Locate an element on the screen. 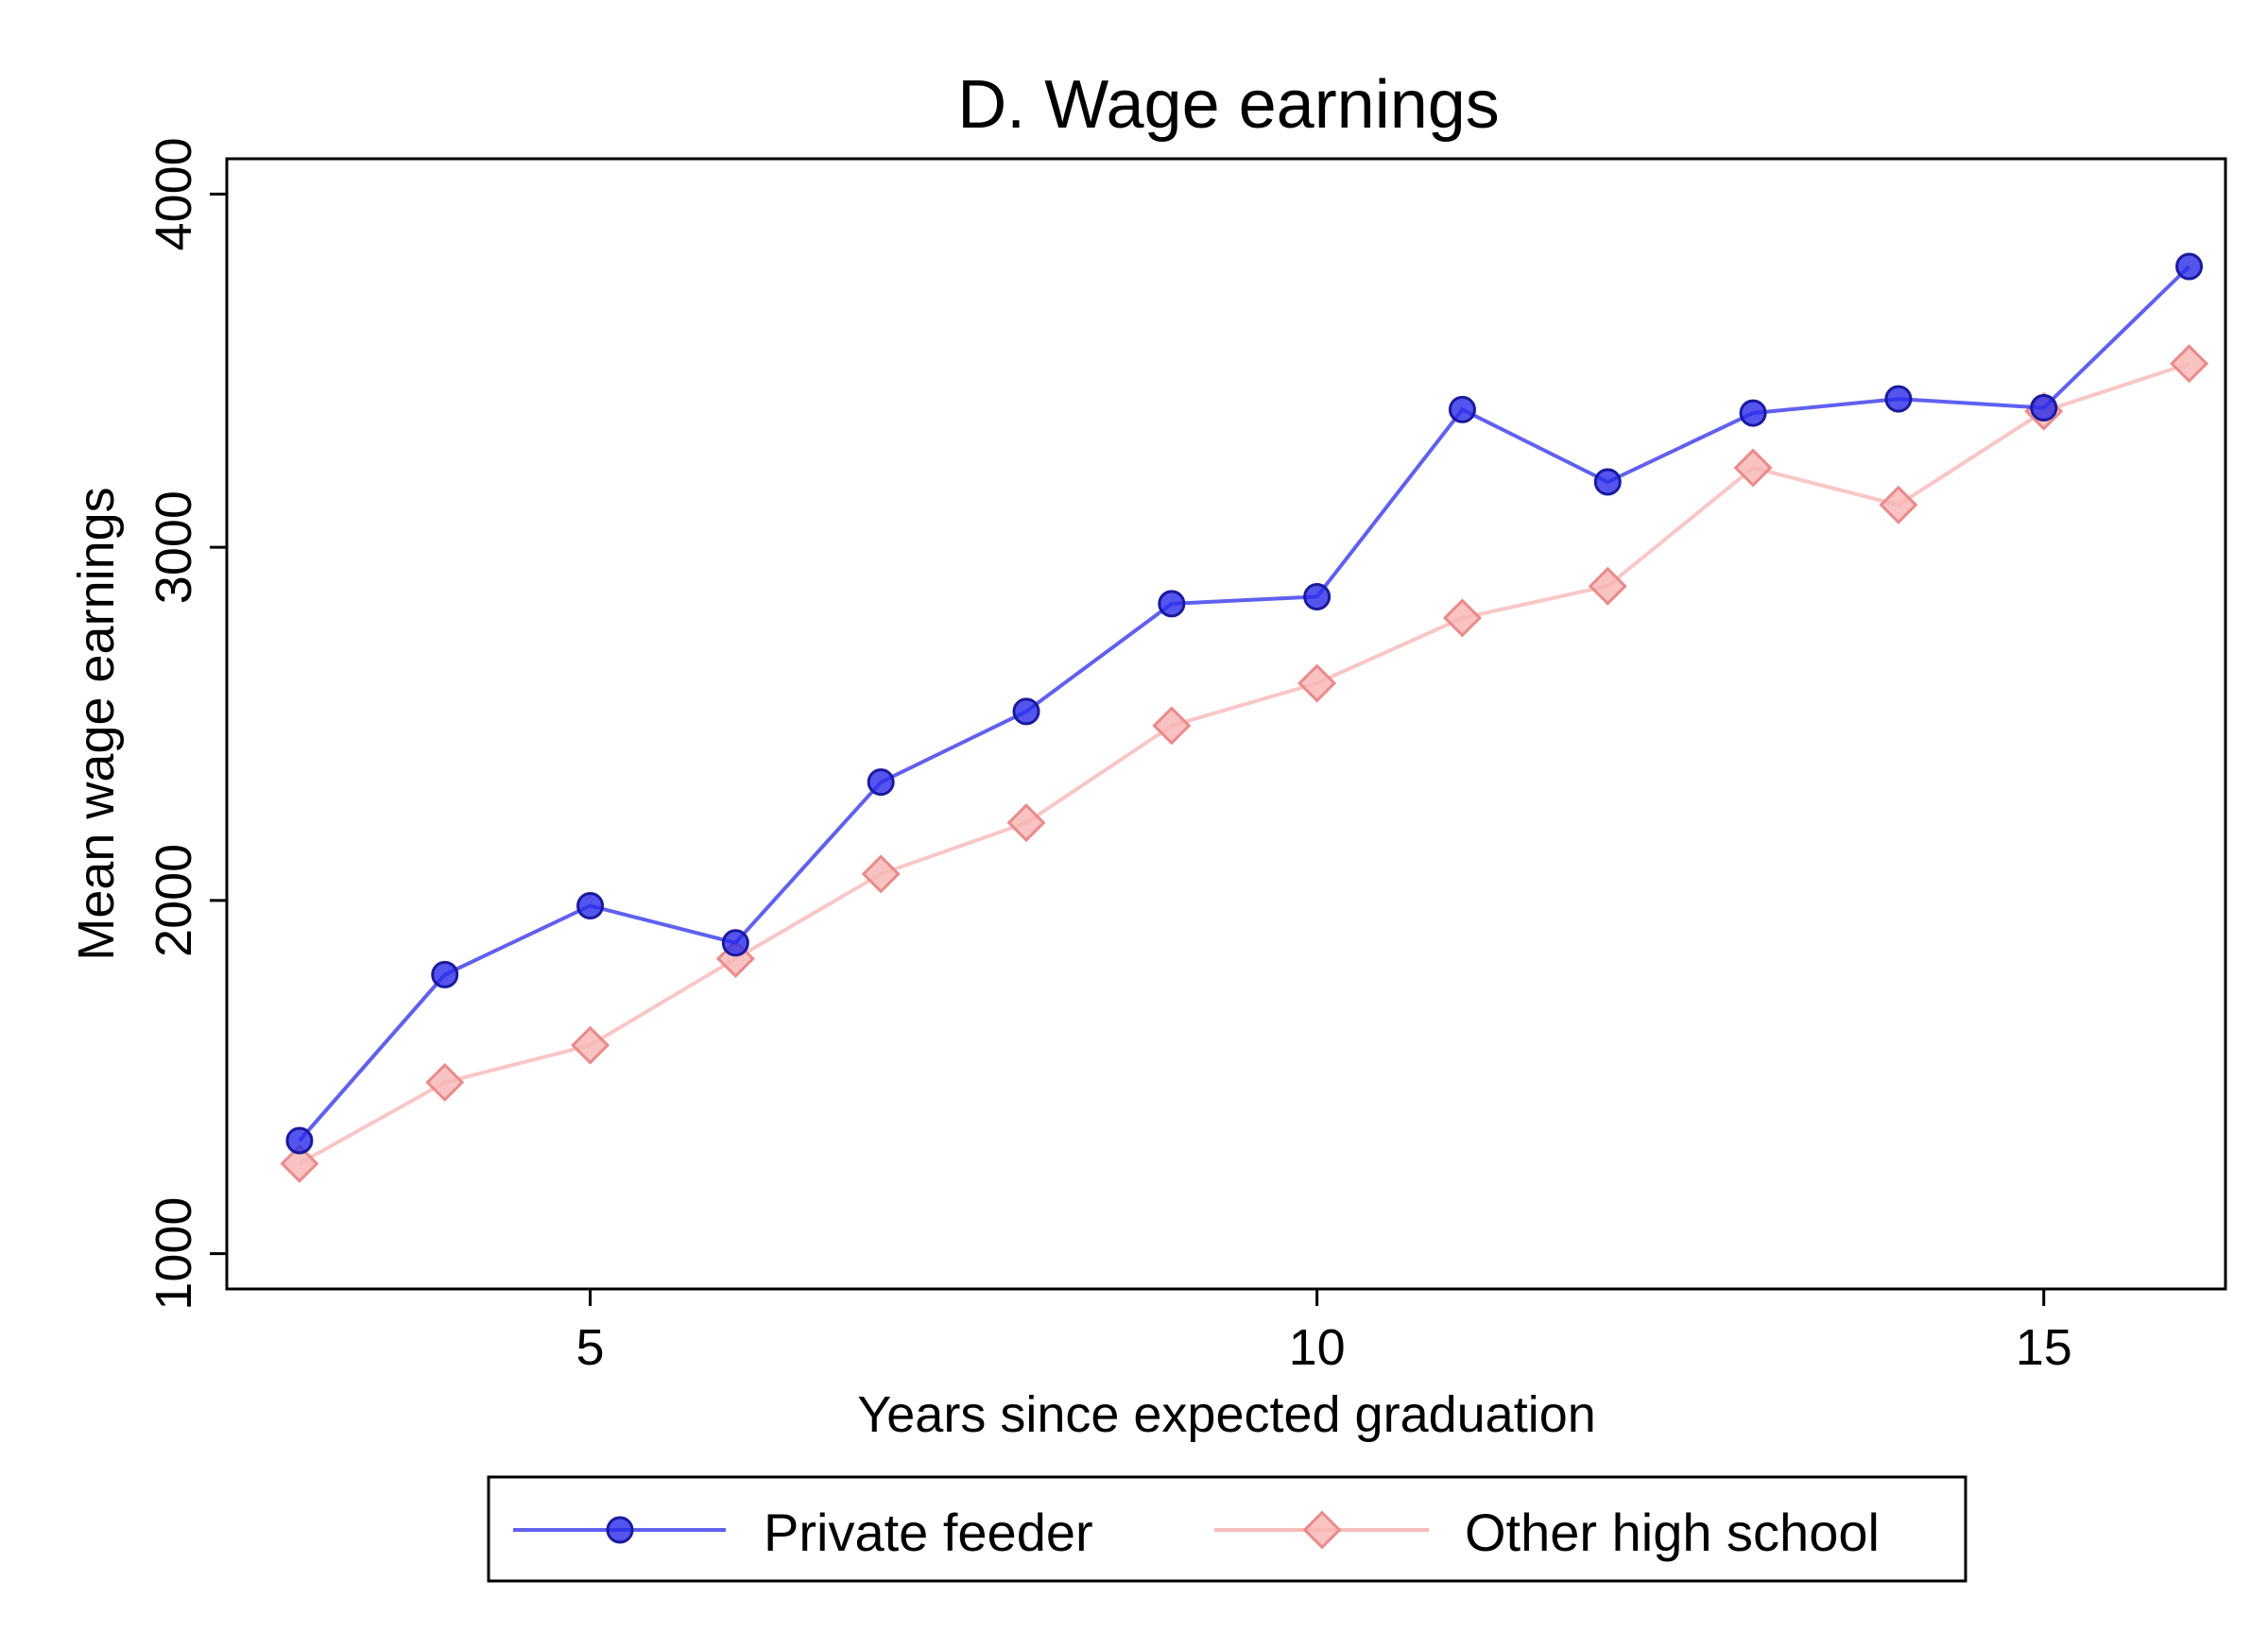 Image resolution: width=2268 pixels, height=1649 pixels. chart-title: D. Wage earnings is located at coordinates (1228, 105).